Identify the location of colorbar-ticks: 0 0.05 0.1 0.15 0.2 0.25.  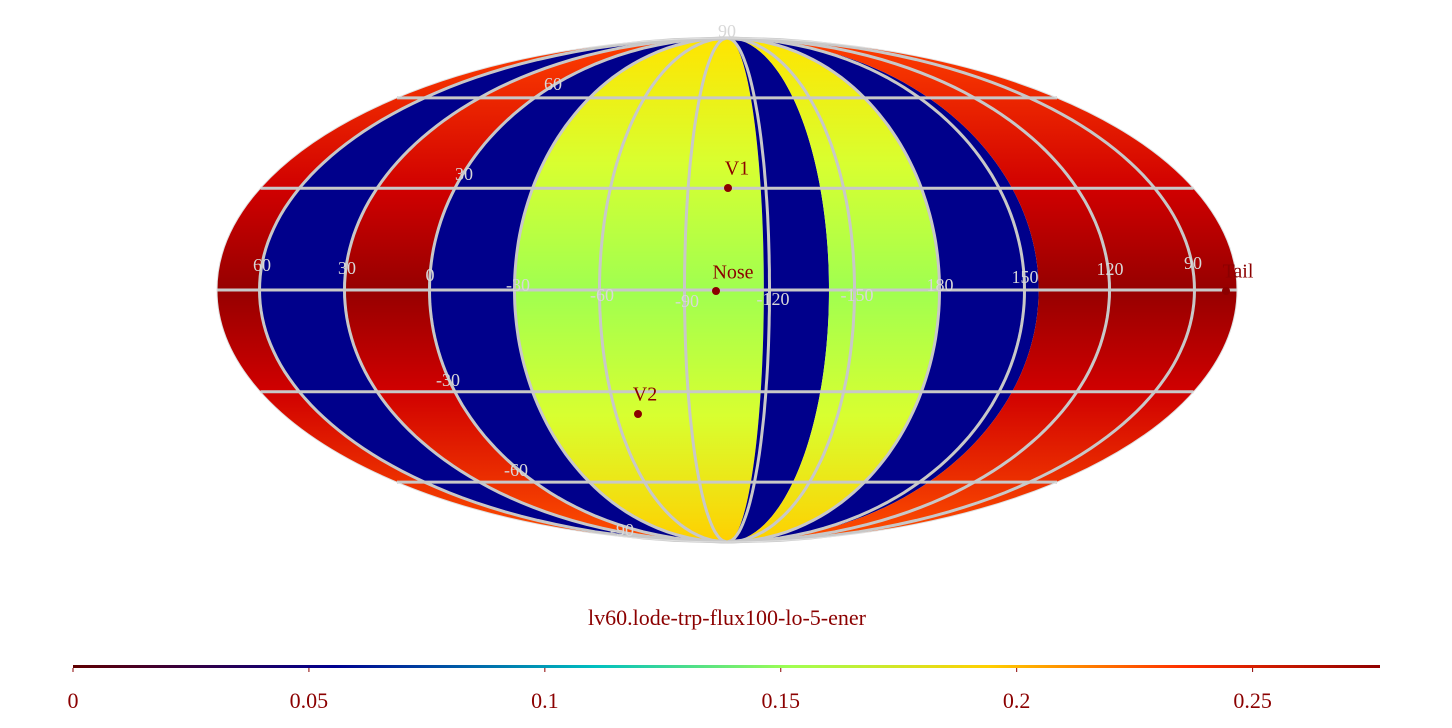
(670, 690).